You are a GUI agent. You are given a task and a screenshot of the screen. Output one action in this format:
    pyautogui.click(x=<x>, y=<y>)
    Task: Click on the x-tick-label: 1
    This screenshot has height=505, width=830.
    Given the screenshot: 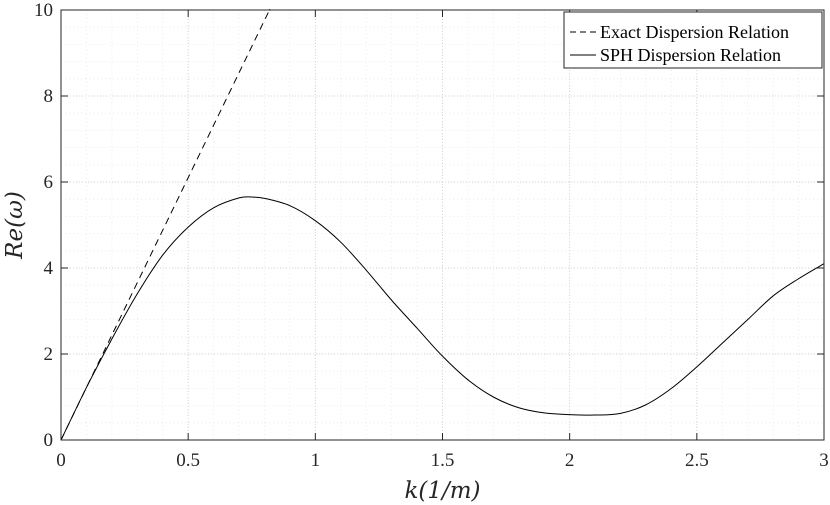 What is the action you would take?
    pyautogui.click(x=316, y=460)
    